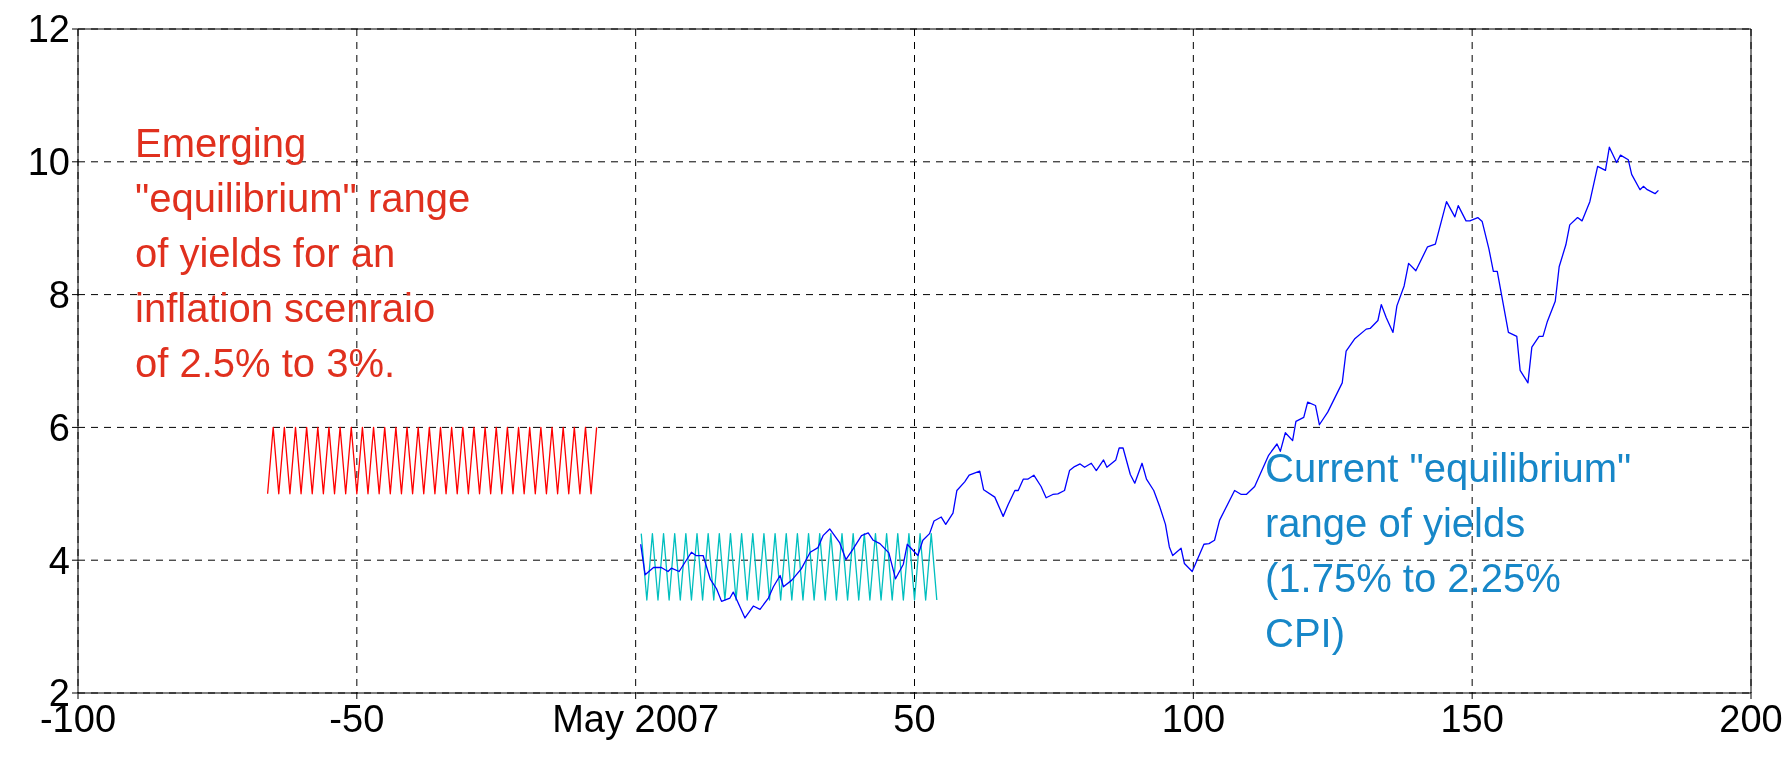  What do you see at coordinates (1472, 718) in the screenshot?
I see `x-tick-label: 150` at bounding box center [1472, 718].